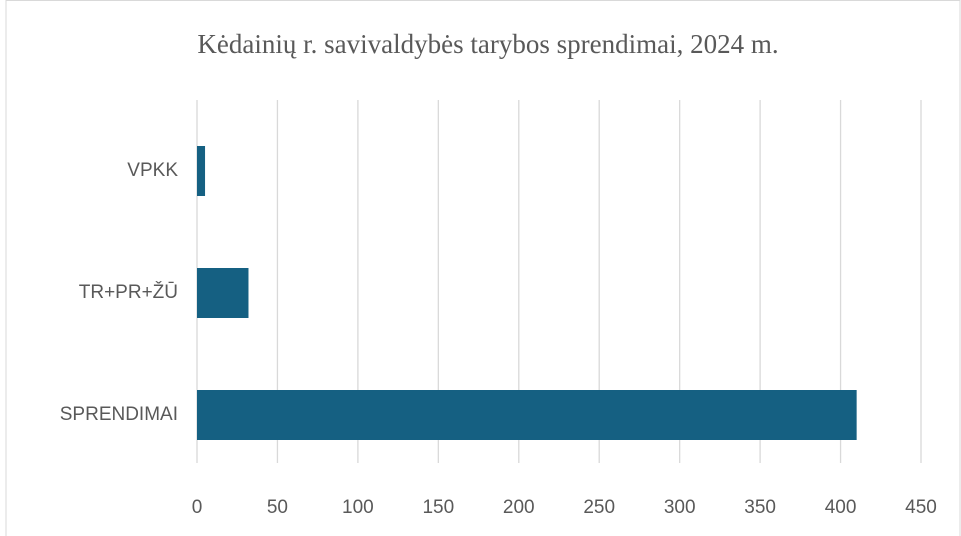 This screenshot has height=536, width=961. What do you see at coordinates (119, 414) in the screenshot?
I see `y-tick-label: SPRENDIMAI` at bounding box center [119, 414].